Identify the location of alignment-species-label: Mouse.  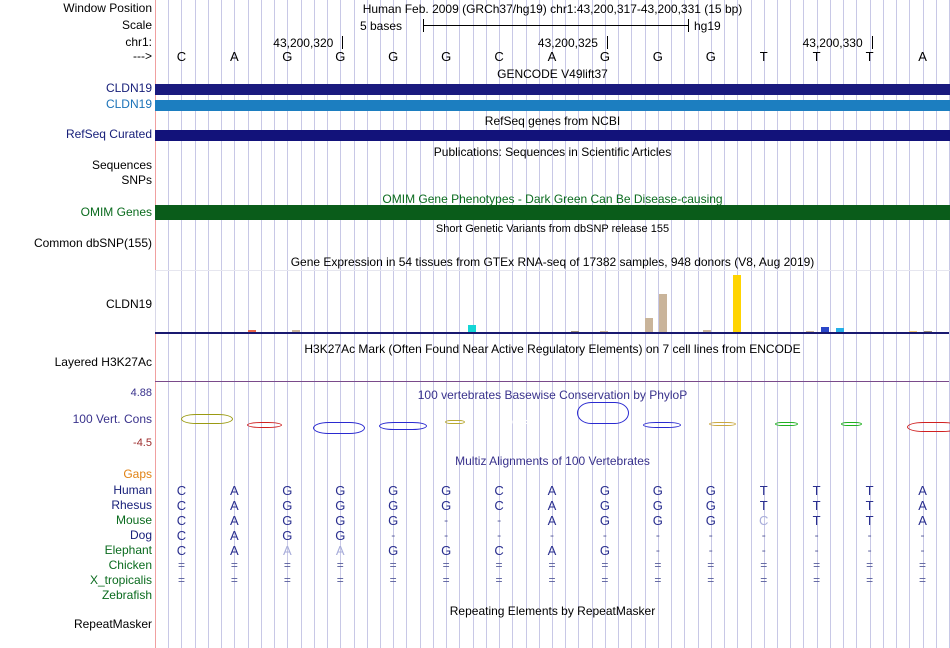
(133, 520).